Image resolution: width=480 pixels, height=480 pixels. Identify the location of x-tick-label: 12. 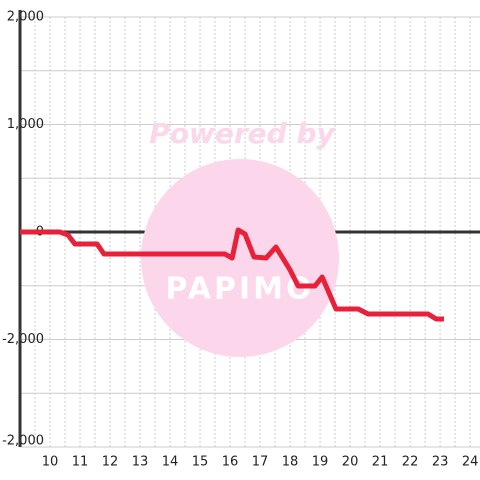
(110, 462).